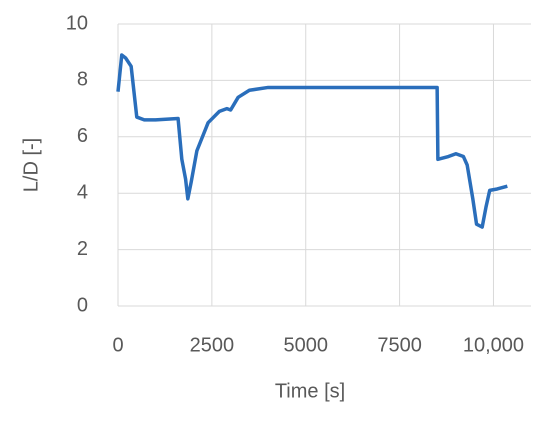 This screenshot has height=425, width=550. I want to click on y-tick-label: 2, so click(82, 249).